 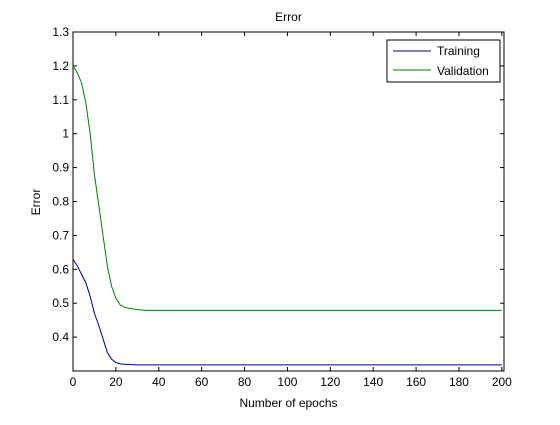 I want to click on legend: Training Validation, so click(x=443, y=61).